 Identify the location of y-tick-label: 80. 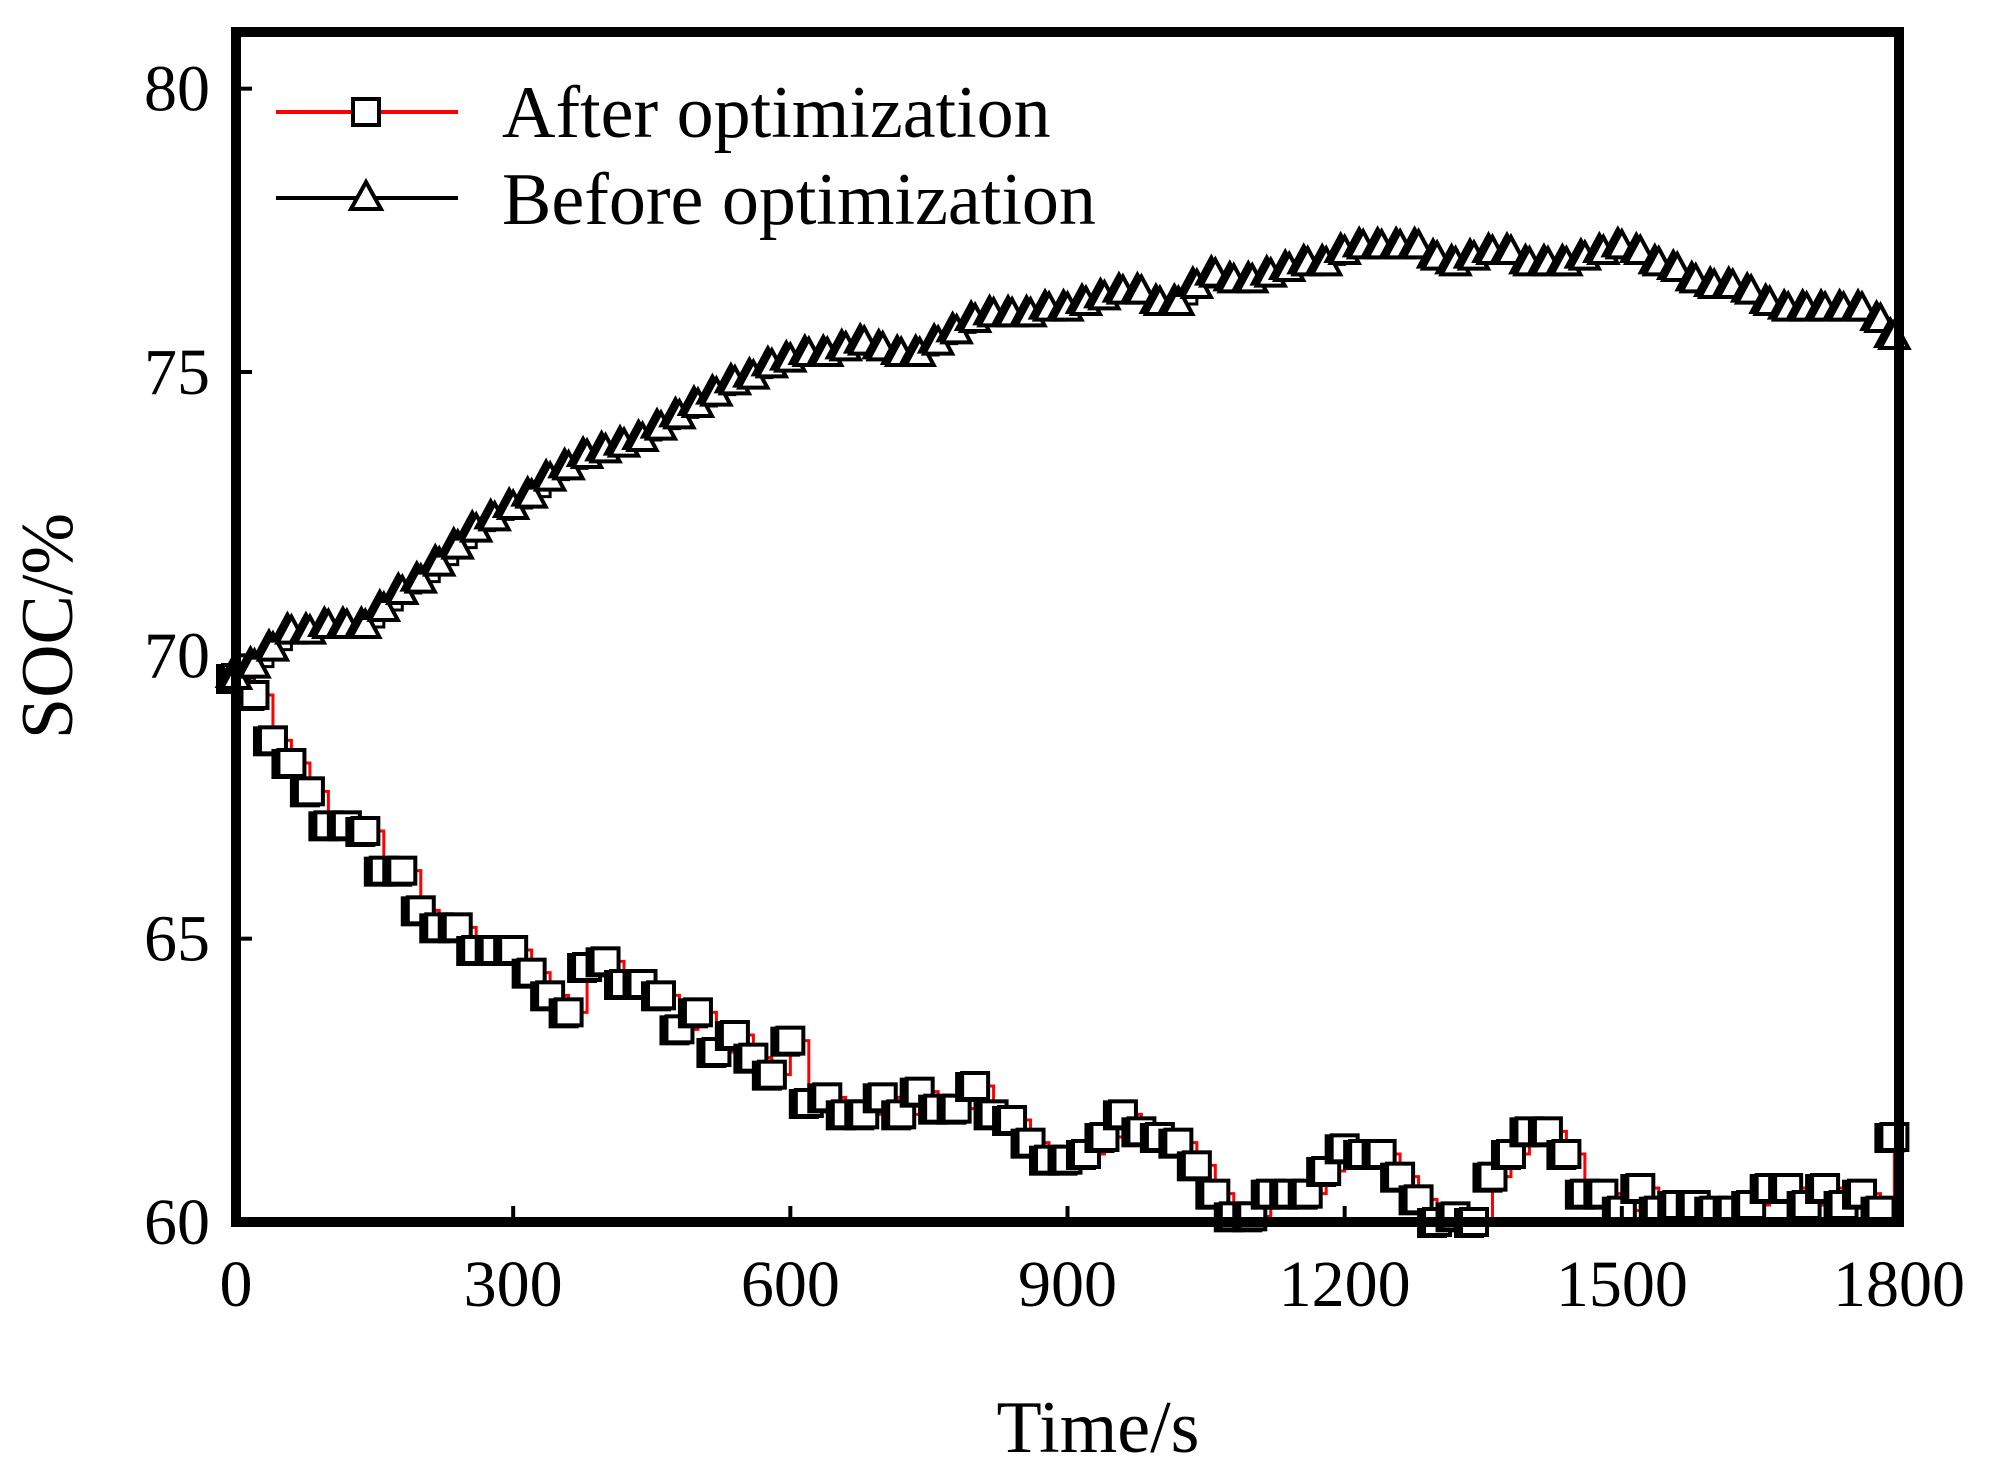
(177, 89).